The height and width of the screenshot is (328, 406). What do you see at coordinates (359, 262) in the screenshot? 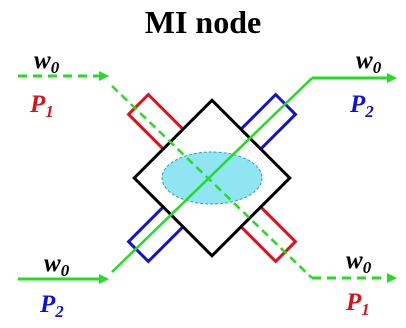
I see `wave-label-bottom-right: w0` at bounding box center [359, 262].